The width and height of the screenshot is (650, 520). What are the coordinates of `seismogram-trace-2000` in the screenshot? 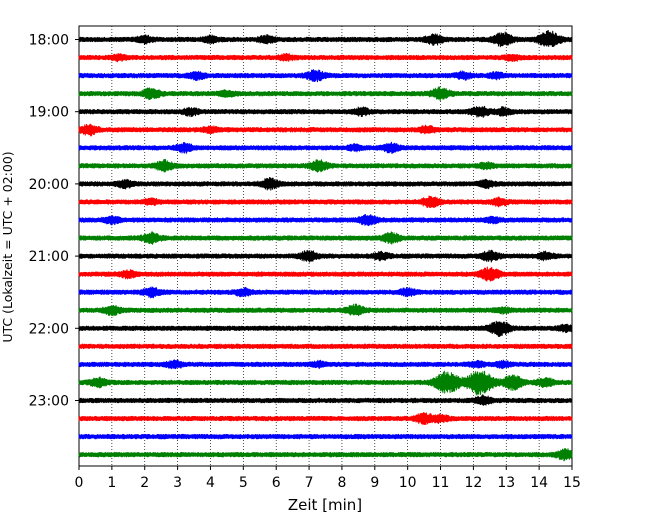 It's located at (325, 184).